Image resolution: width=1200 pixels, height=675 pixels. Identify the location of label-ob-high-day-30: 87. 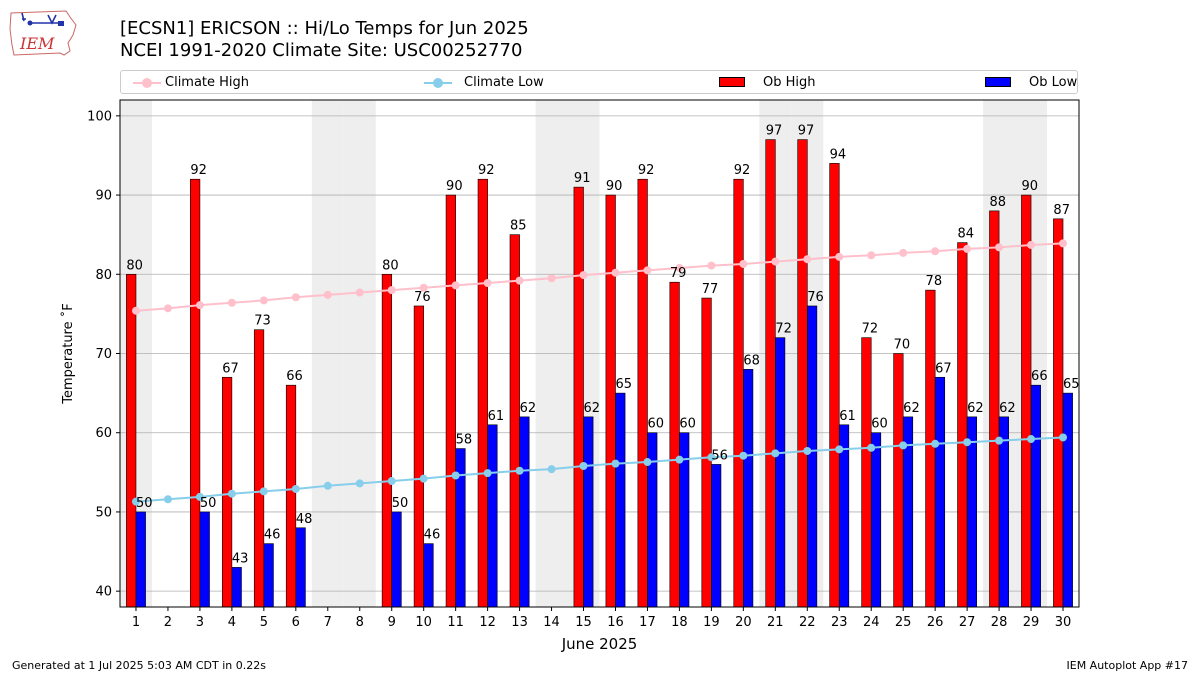
(1061, 210).